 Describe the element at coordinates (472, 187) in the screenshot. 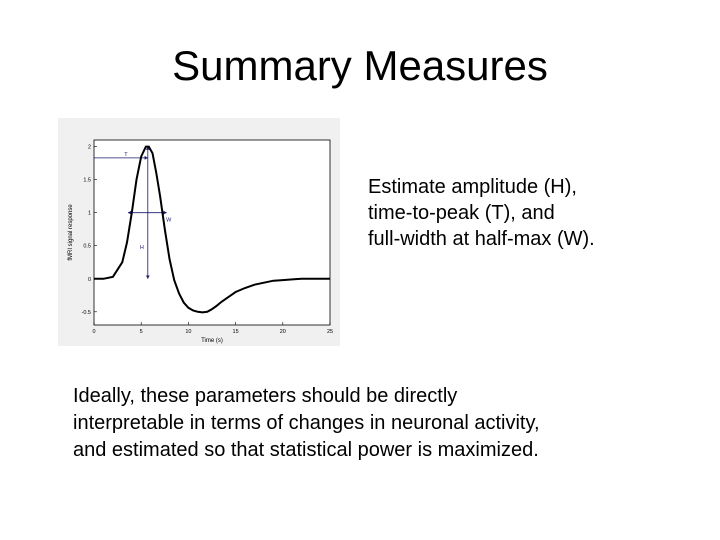

I see `description-line-1: Estimate amplitude (H),` at that location.